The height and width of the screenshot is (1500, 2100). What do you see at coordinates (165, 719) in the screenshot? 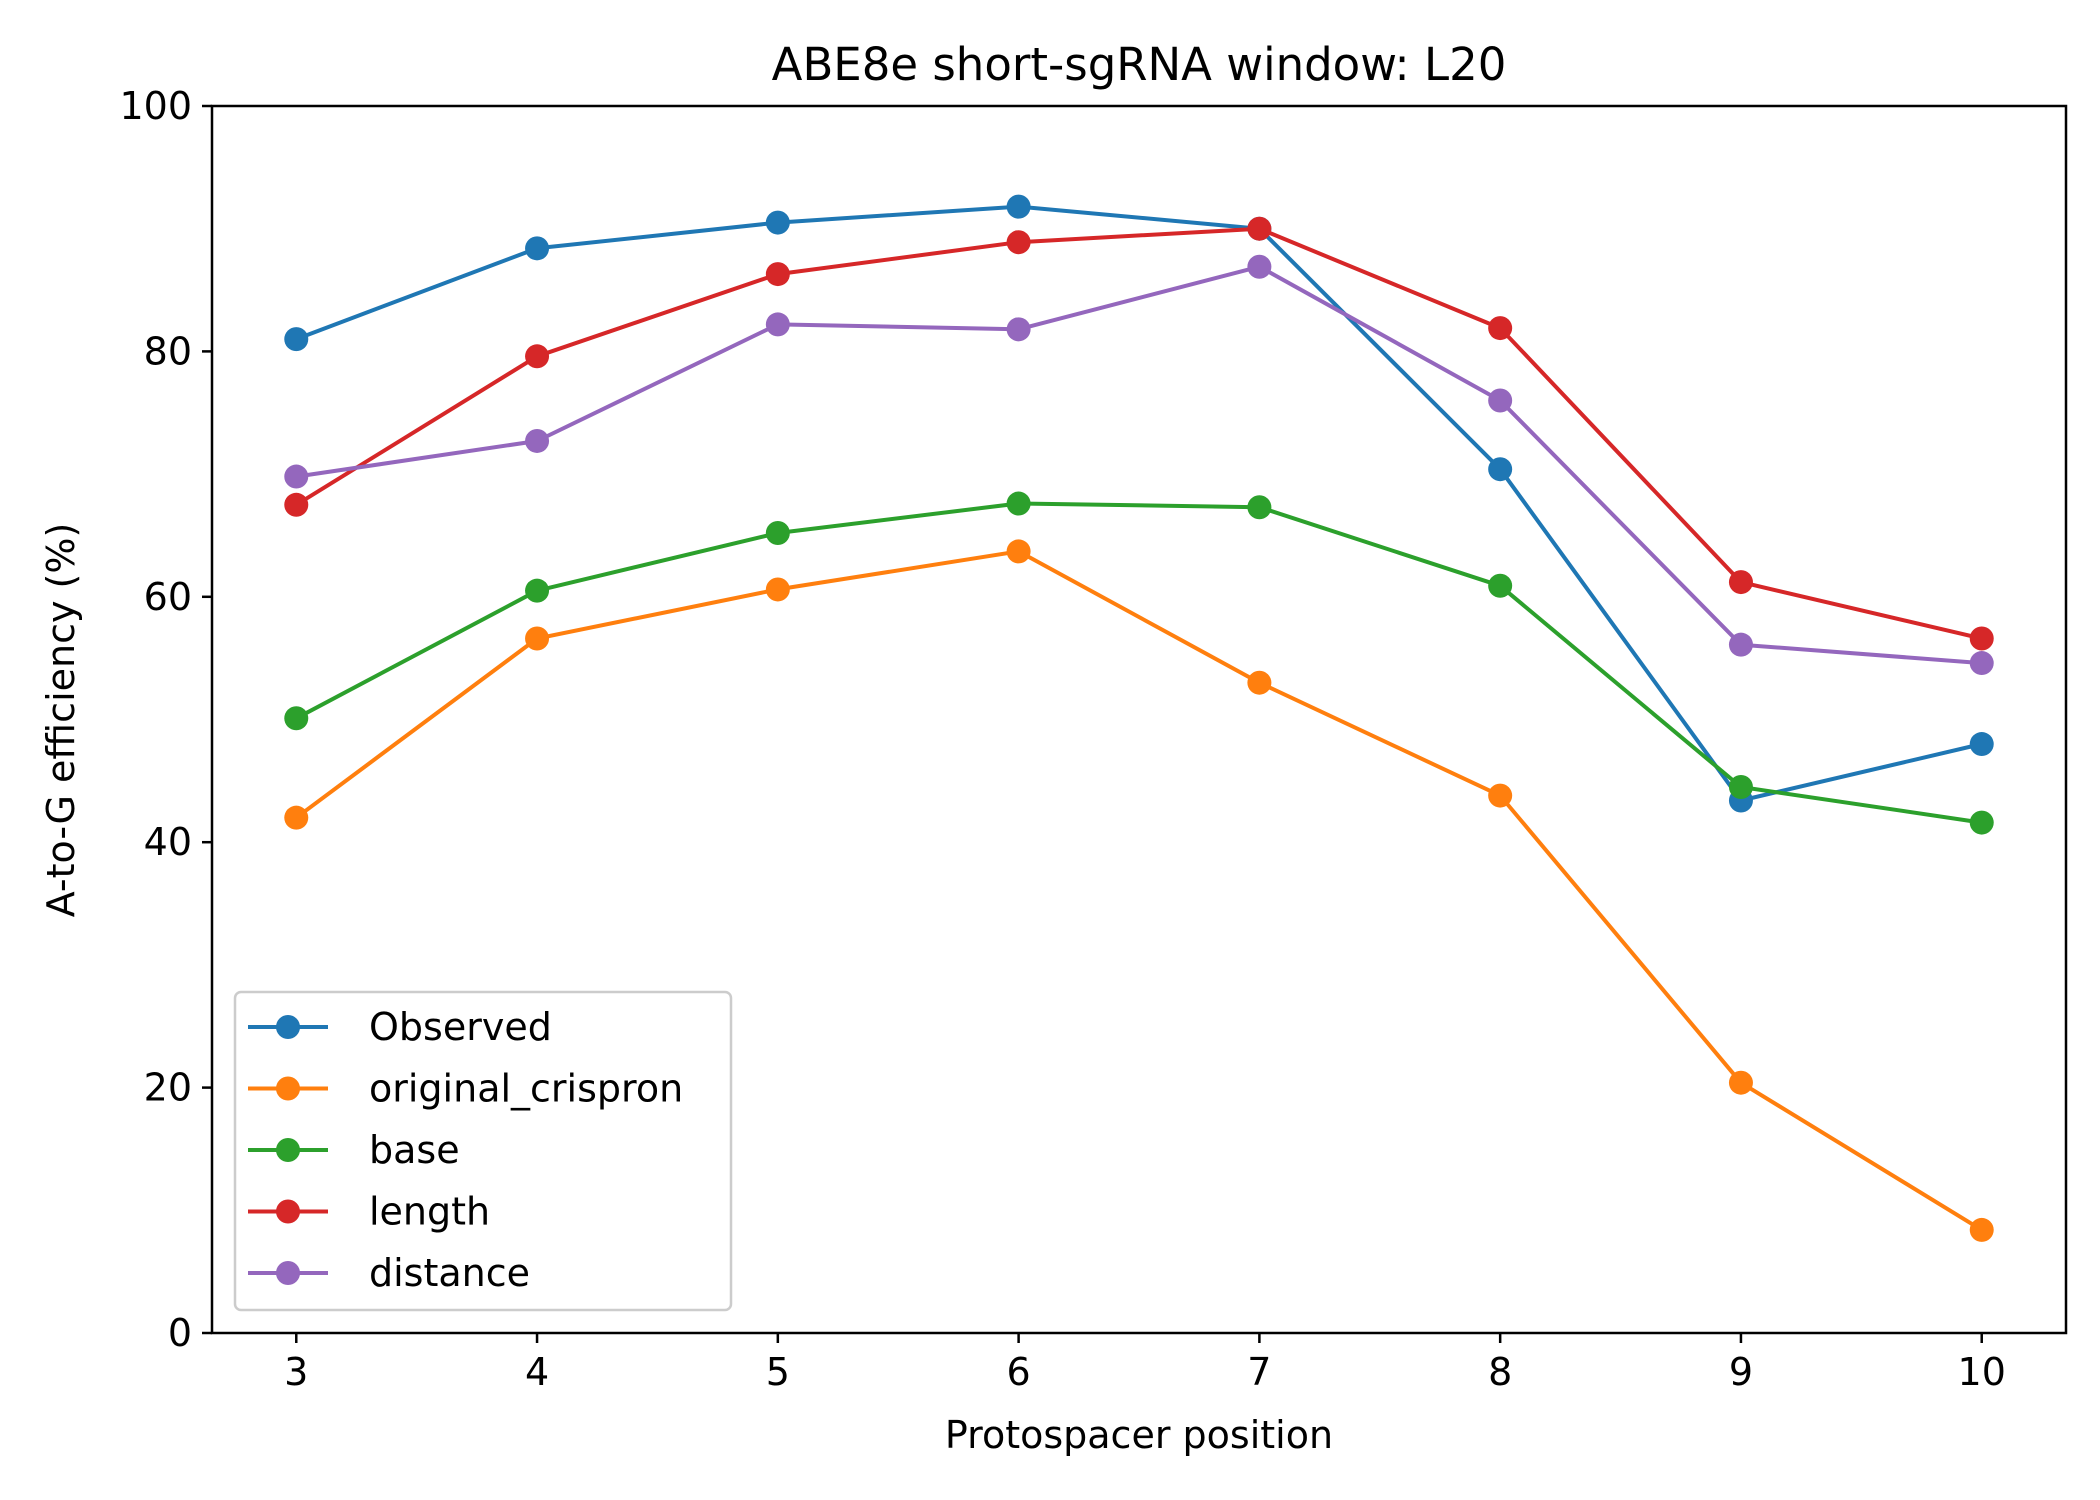
I see `y-axis: 0 20 40 60 80 100` at bounding box center [165, 719].